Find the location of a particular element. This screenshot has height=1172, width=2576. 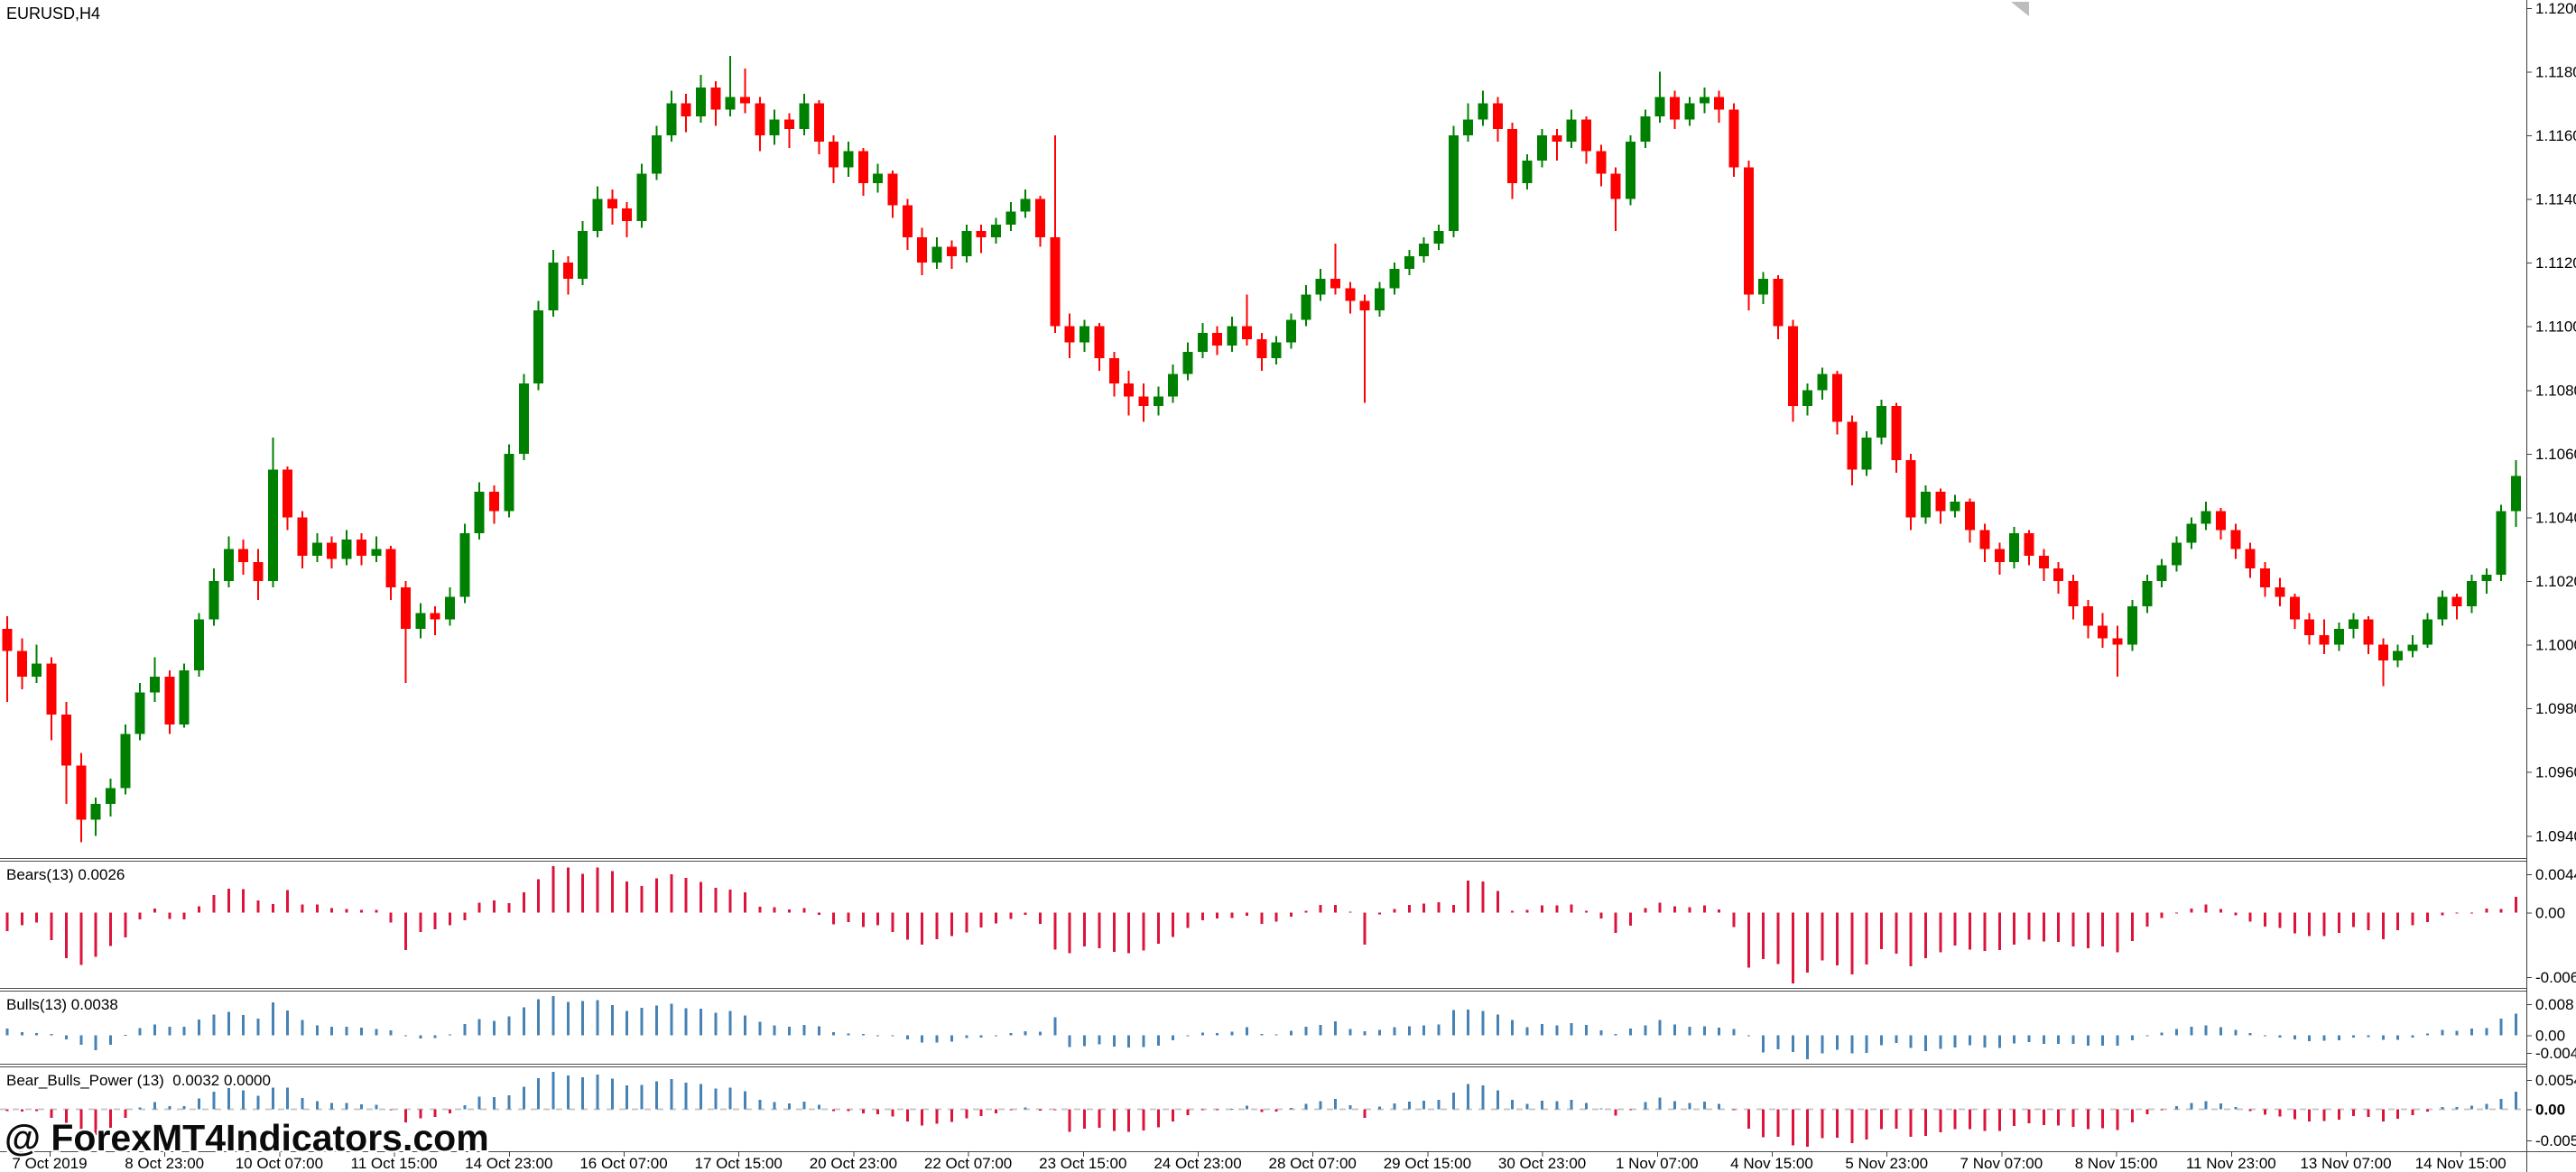

indicator-tick-label: 0.00 is located at coordinates (2550, 913).